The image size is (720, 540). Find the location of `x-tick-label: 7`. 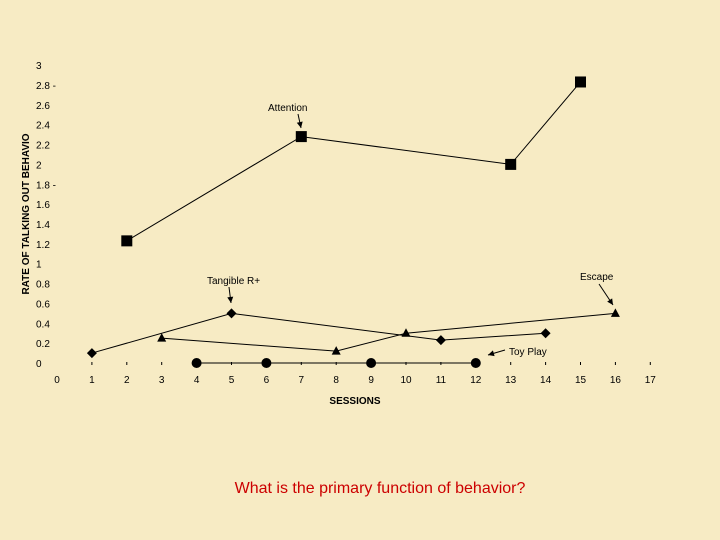

x-tick-label: 7 is located at coordinates (302, 380).